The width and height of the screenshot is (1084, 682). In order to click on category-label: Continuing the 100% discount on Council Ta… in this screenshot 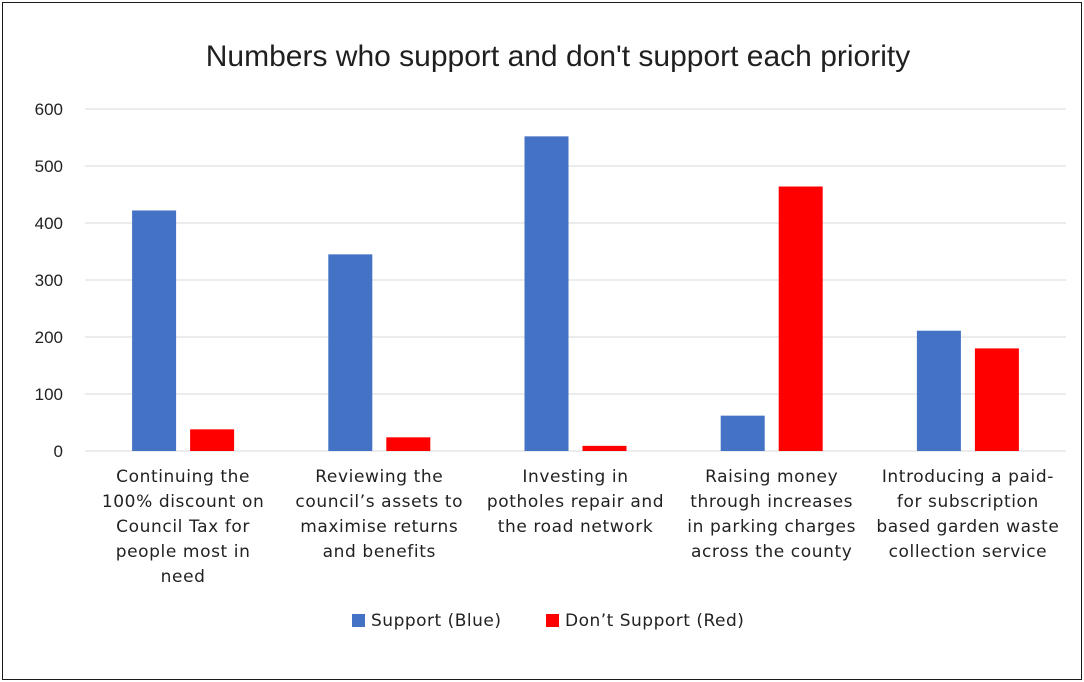, I will do `click(183, 527)`.